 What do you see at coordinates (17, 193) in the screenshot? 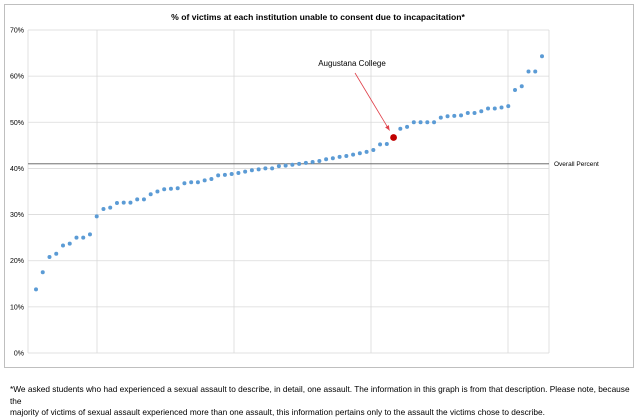
I see `y-axis-ticks: 0% 10% 20% 30% 40% 50% 60% 70%` at bounding box center [17, 193].